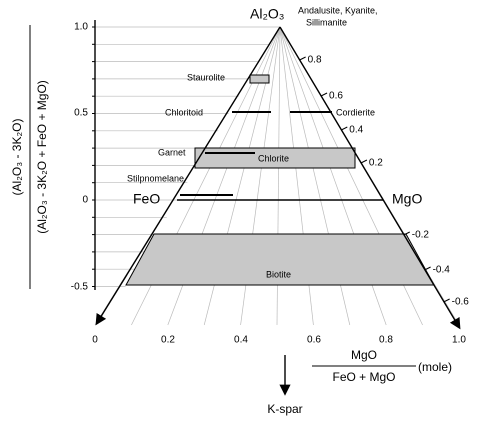 The width and height of the screenshot is (479, 425). Describe the element at coordinates (85, 200) in the screenshot. I see `y-tick-label: 0` at that location.